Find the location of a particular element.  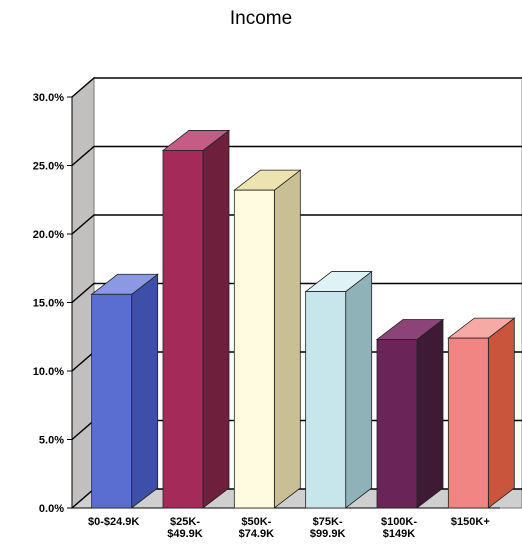

y-tick-label: 5.0% is located at coordinates (51, 441).